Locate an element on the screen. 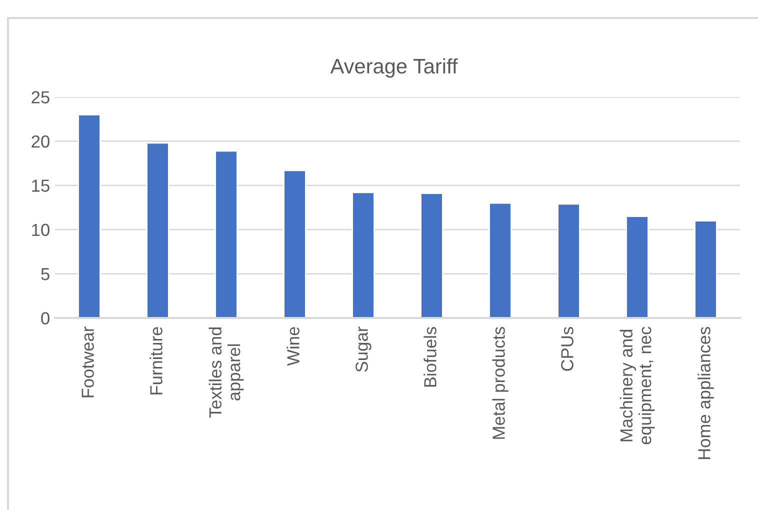  x-tick-label: Metal products is located at coordinates (500, 382).